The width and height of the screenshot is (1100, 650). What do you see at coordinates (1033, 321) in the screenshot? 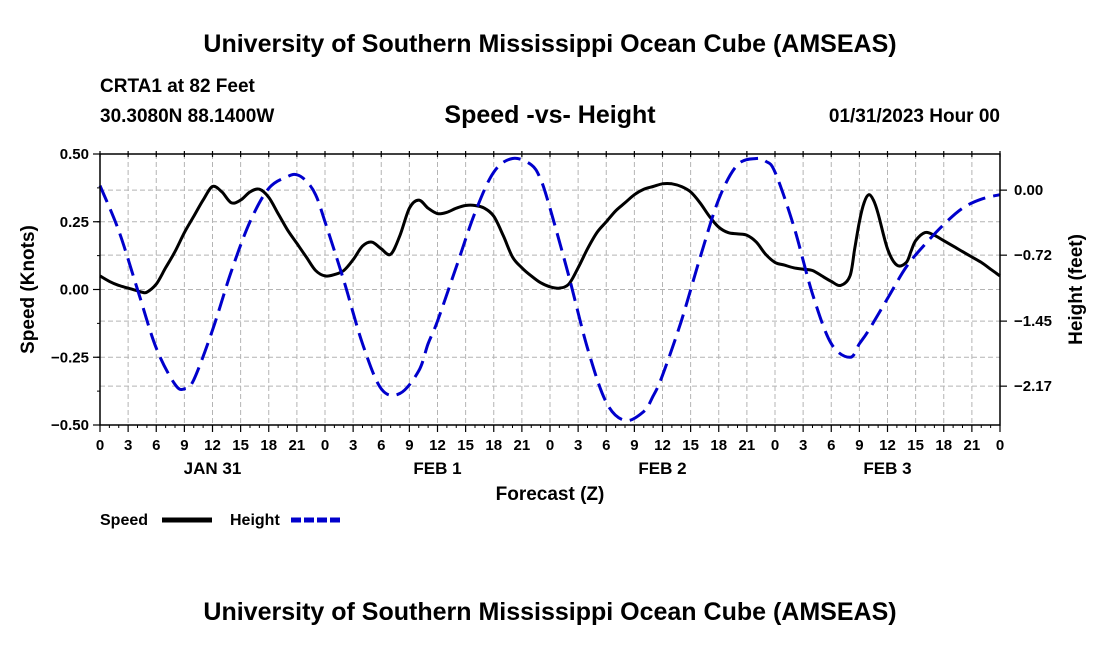
I see `y-right-tick-label: −1.45` at bounding box center [1033, 321].